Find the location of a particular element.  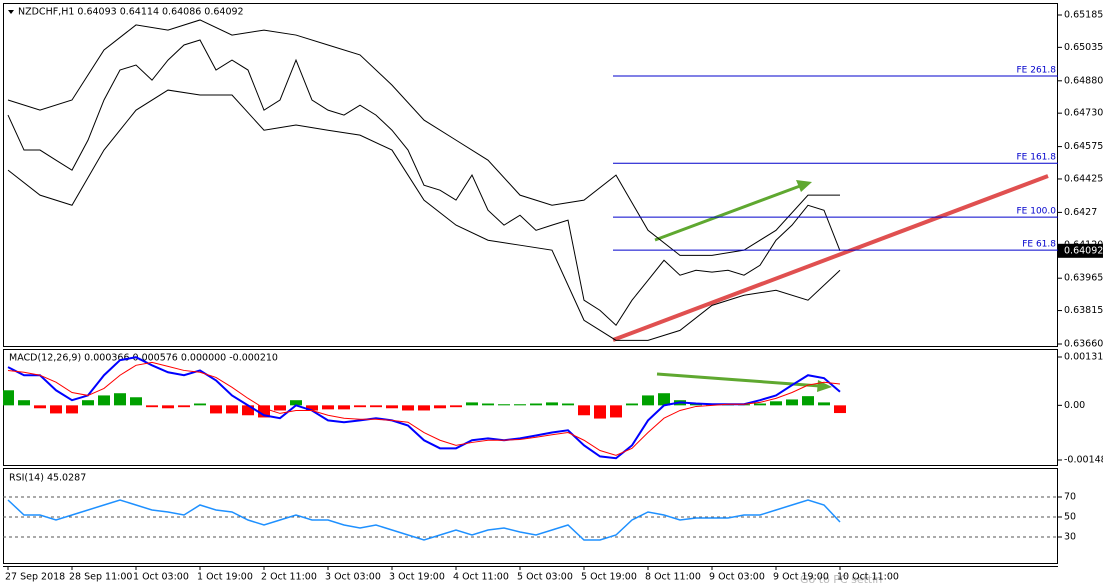

menu-arrow is located at coordinates (11, 12).